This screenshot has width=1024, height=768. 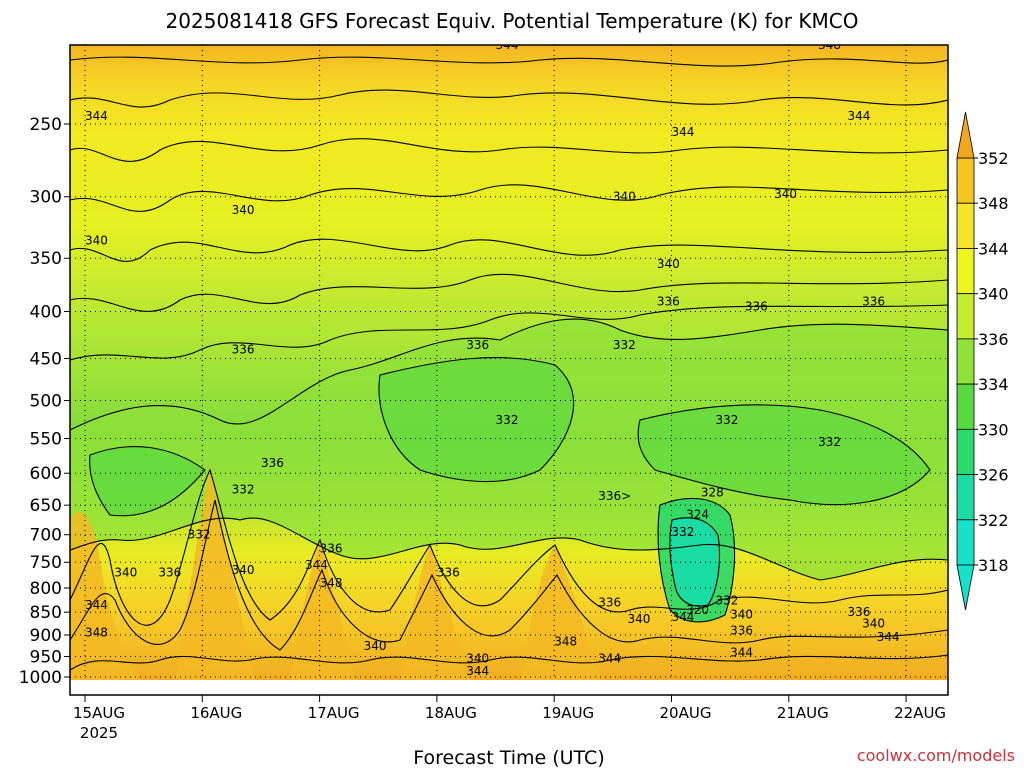 I want to click on colorbar-label: 326, so click(x=993, y=475).